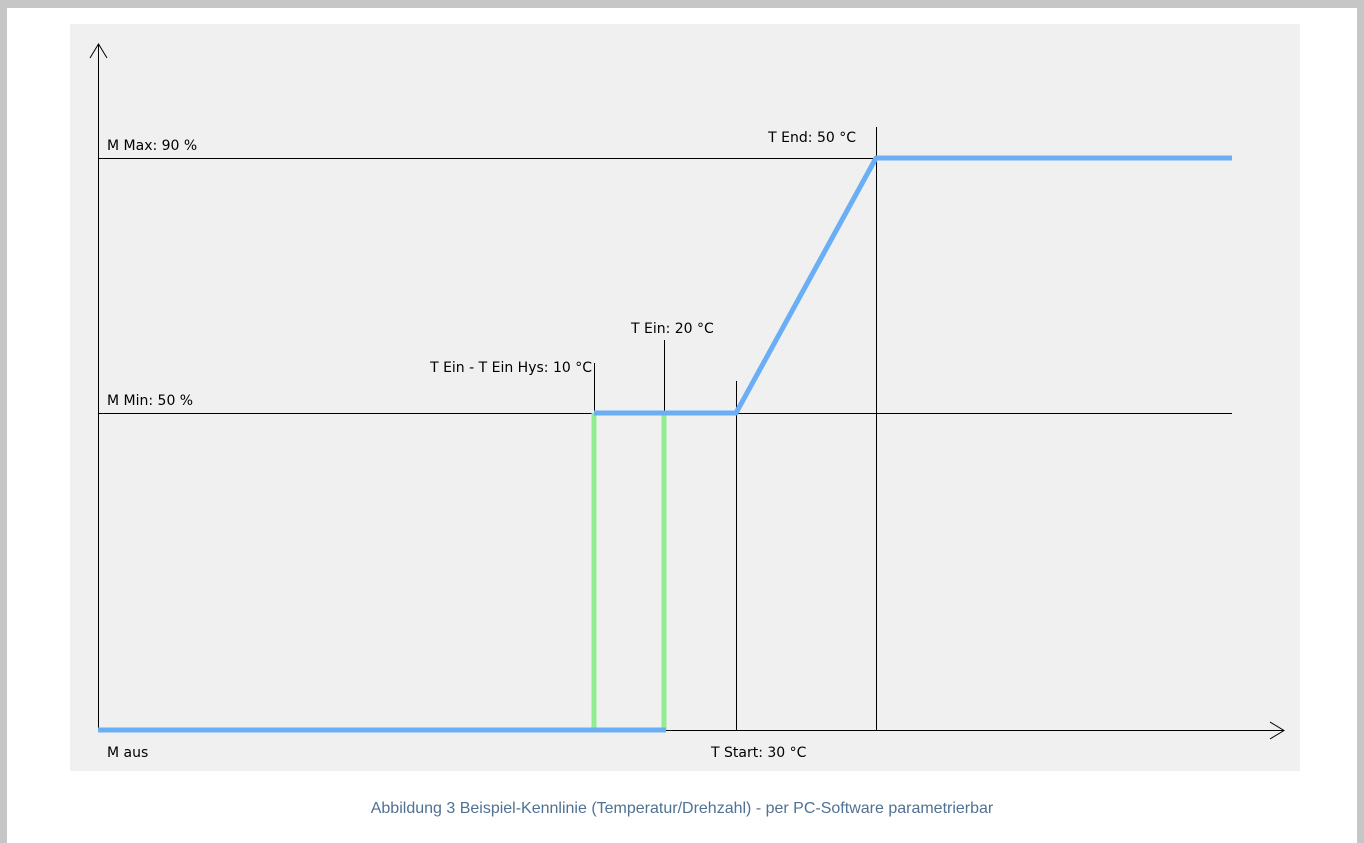 The image size is (1364, 843). What do you see at coordinates (127, 753) in the screenshot?
I see `label: M aus` at bounding box center [127, 753].